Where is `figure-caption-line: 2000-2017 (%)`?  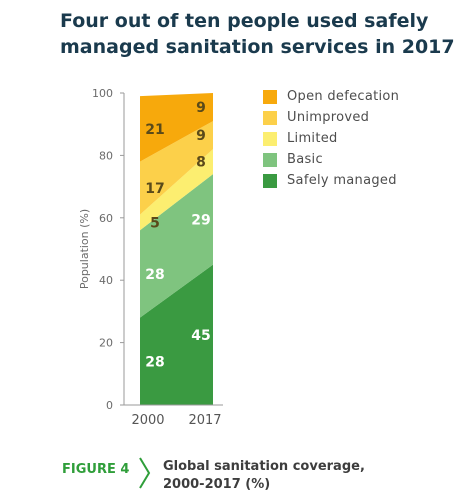 figure-caption-line: 2000-2017 (%) is located at coordinates (217, 484).